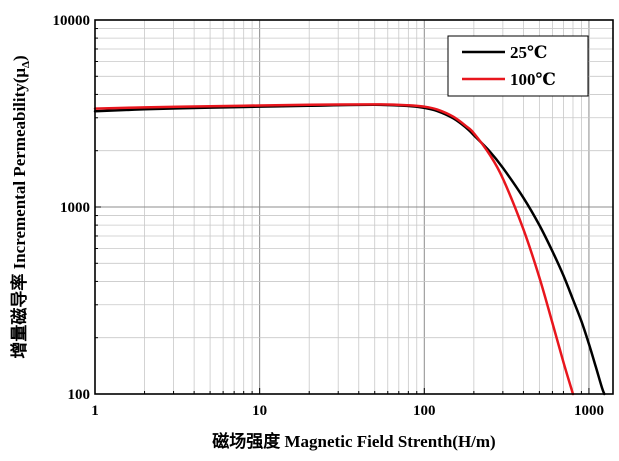 The height and width of the screenshot is (461, 619). I want to click on legend-label-25c: 25℃, so click(528, 52).